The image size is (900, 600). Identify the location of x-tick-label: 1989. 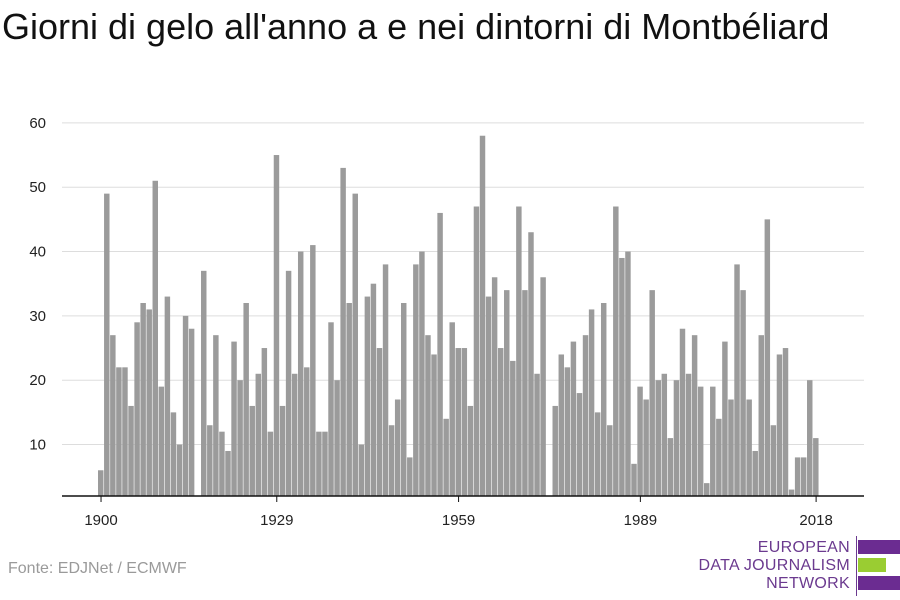
(640, 520).